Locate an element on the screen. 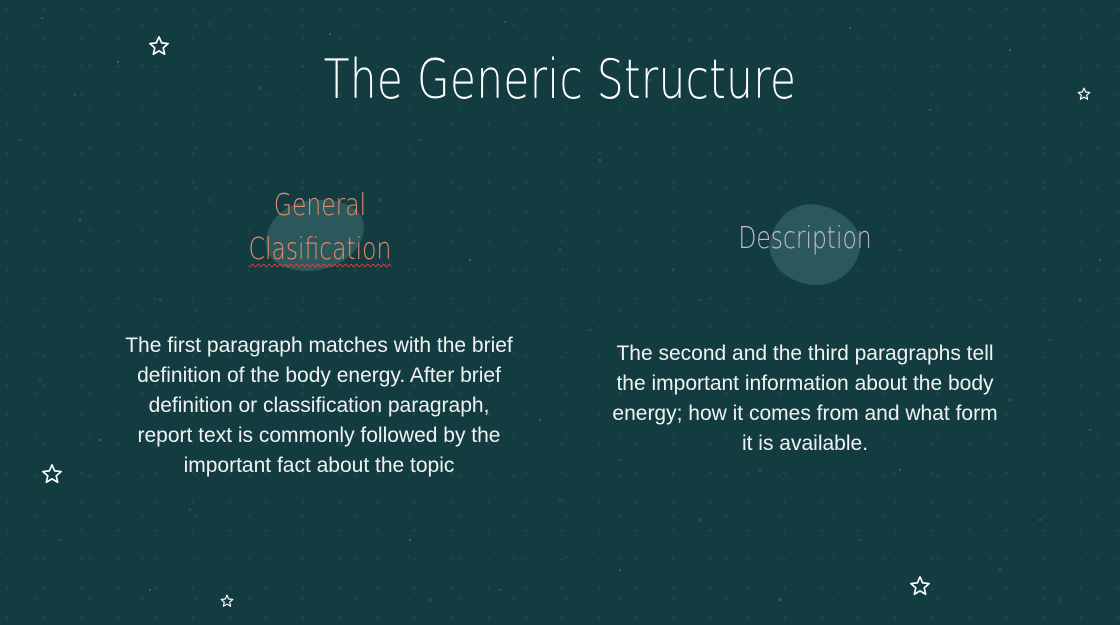  heading-line-1: General is located at coordinates (320, 205).